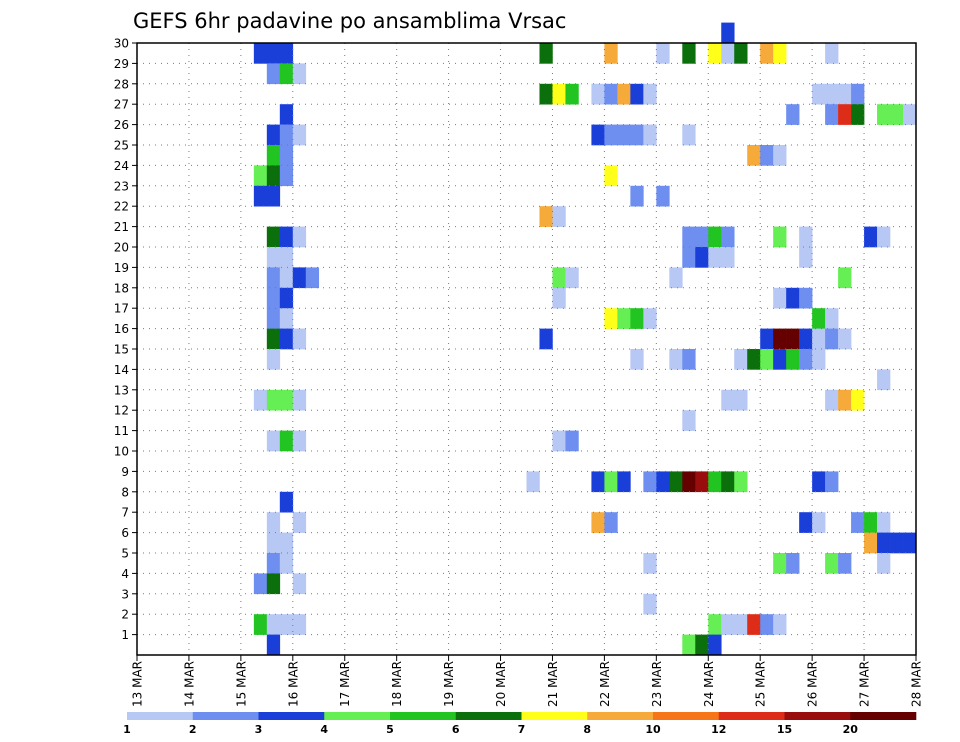 This screenshot has width=960, height=742. I want to click on x-tick-label: 26 MAR, so click(813, 684).